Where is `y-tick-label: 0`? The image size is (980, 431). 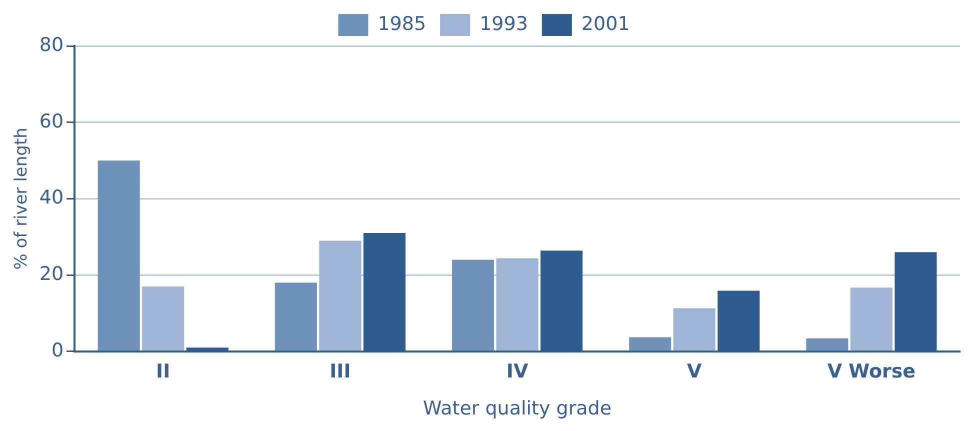
y-tick-label: 0 is located at coordinates (57, 350).